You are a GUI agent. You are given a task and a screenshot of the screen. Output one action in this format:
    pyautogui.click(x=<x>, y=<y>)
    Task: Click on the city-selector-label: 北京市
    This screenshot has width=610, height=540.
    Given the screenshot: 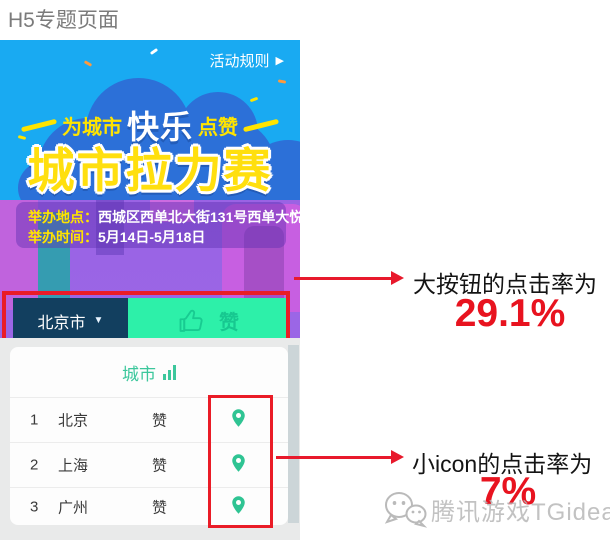 What is the action you would take?
    pyautogui.click(x=61, y=323)
    